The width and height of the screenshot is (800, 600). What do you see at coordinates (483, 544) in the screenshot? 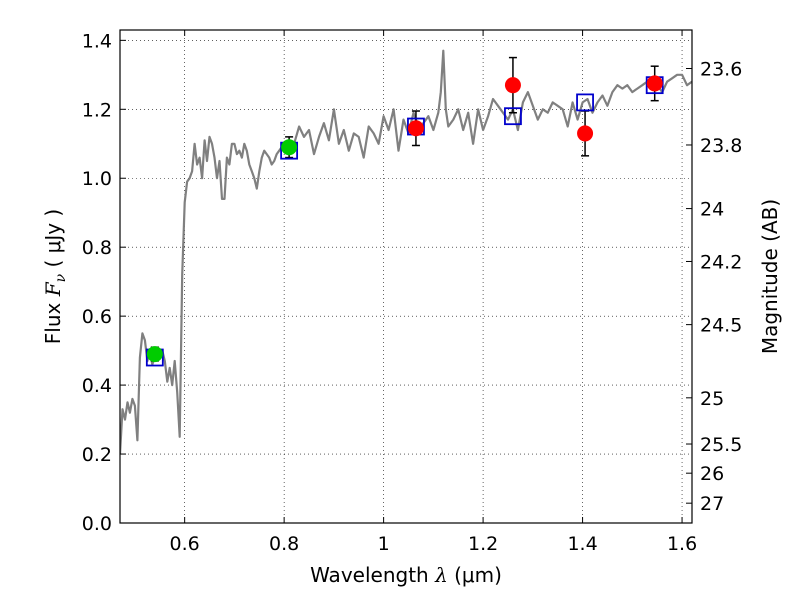
I see `x-tick-label: 1.2` at bounding box center [483, 544].